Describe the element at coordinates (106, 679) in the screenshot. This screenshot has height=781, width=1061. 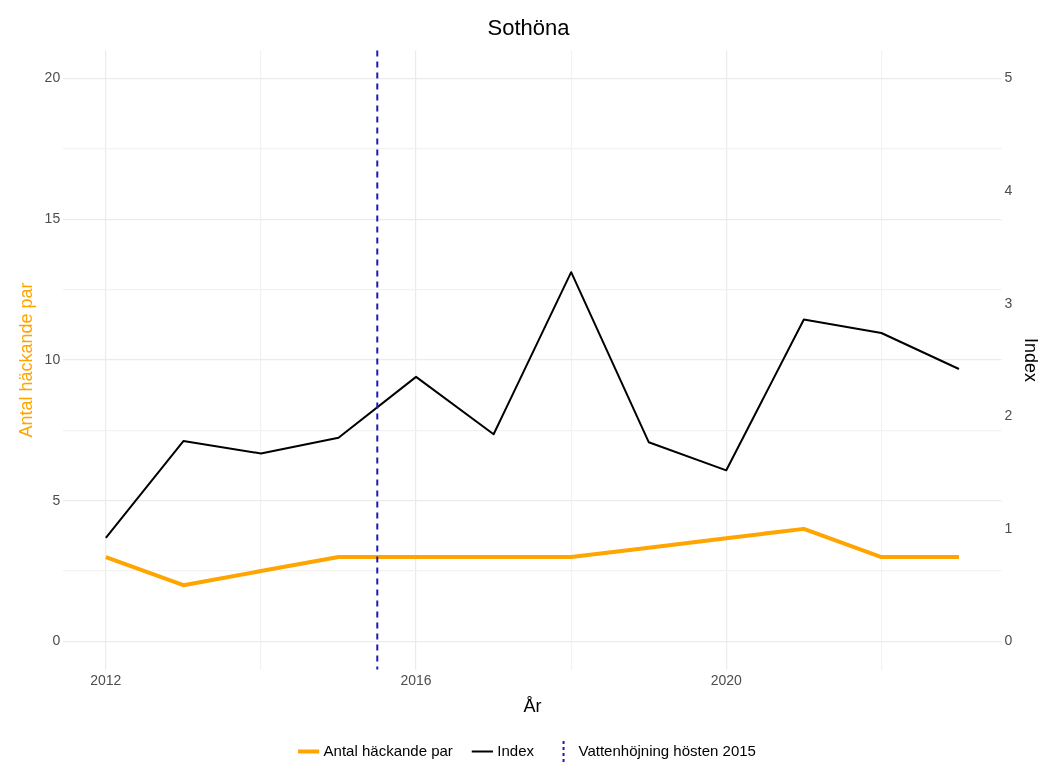
I see `x-tick-label: 2012` at that location.